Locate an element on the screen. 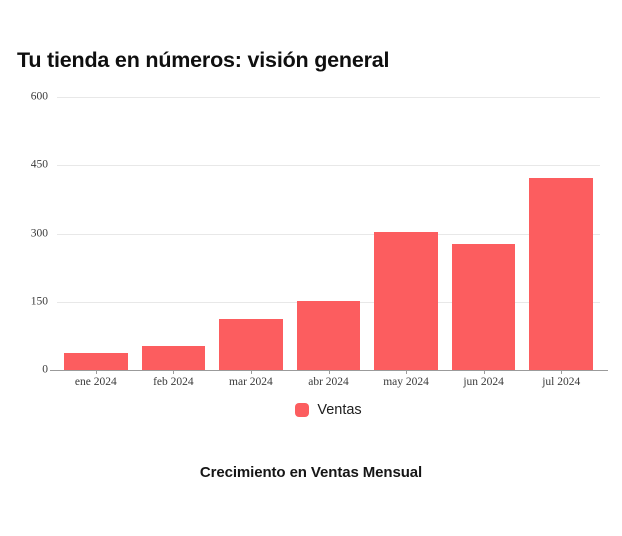  bar-jul-2024 is located at coordinates (561, 274).